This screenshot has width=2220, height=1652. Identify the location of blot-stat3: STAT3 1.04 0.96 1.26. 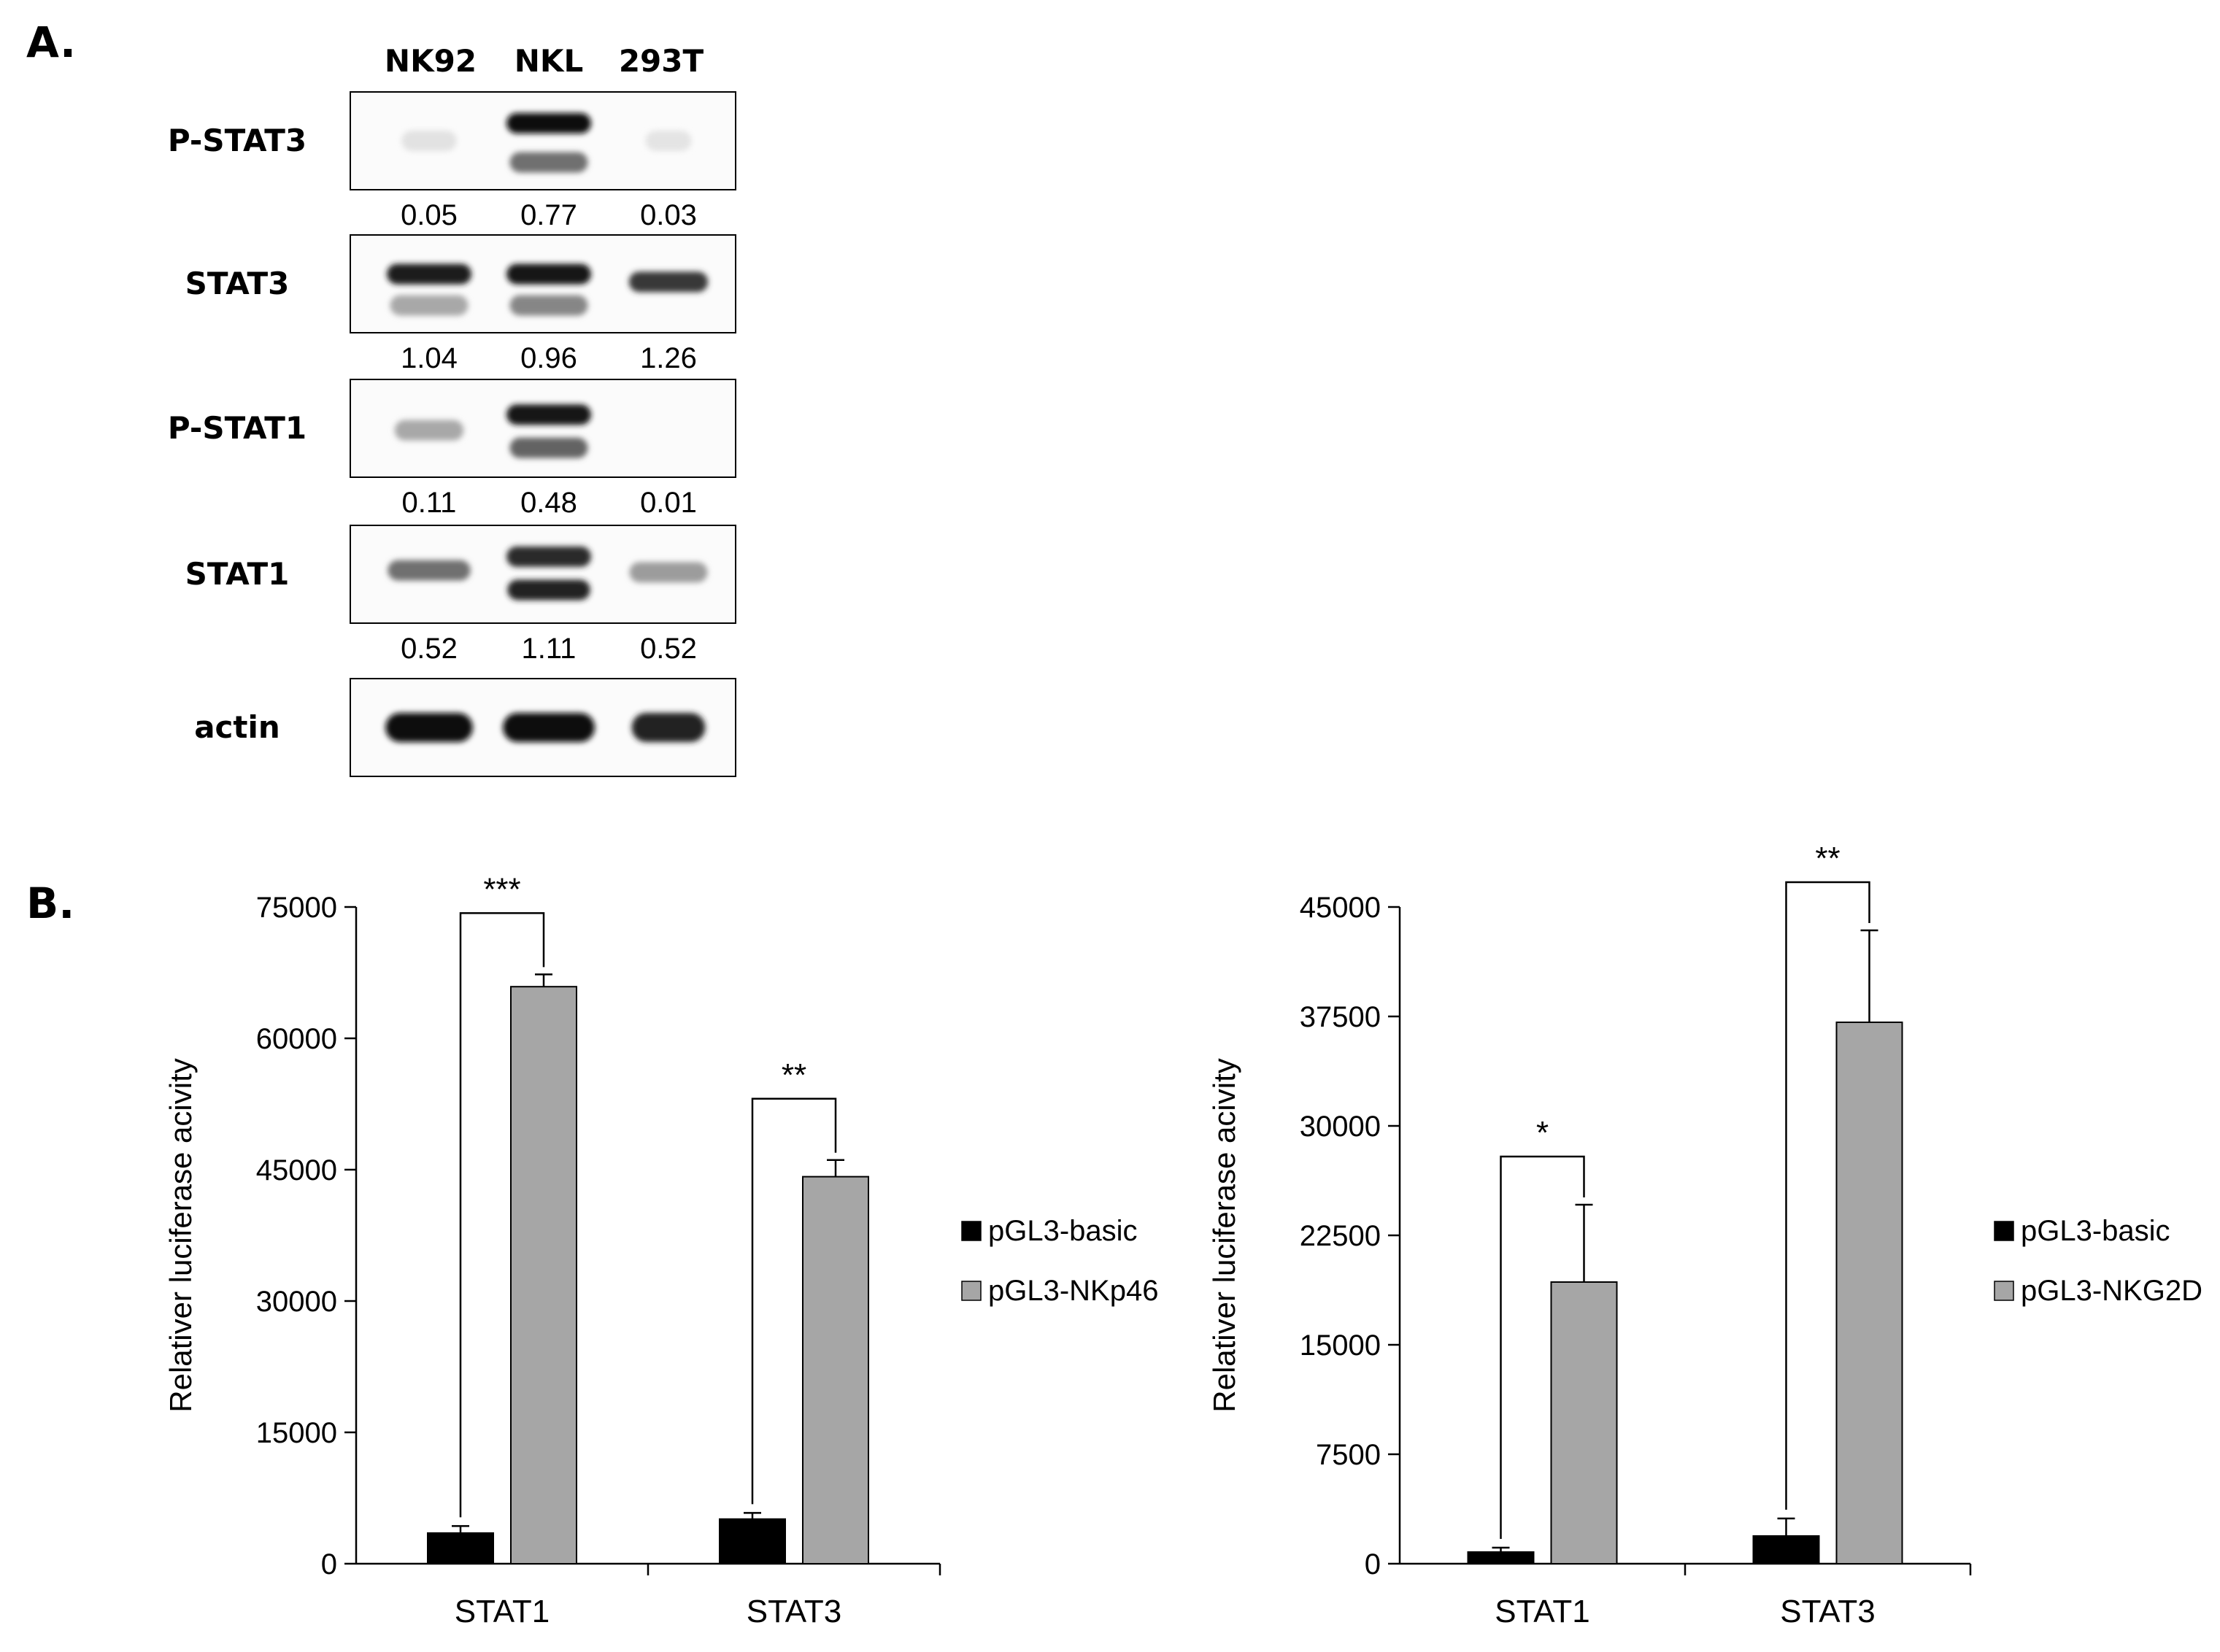
(460, 304).